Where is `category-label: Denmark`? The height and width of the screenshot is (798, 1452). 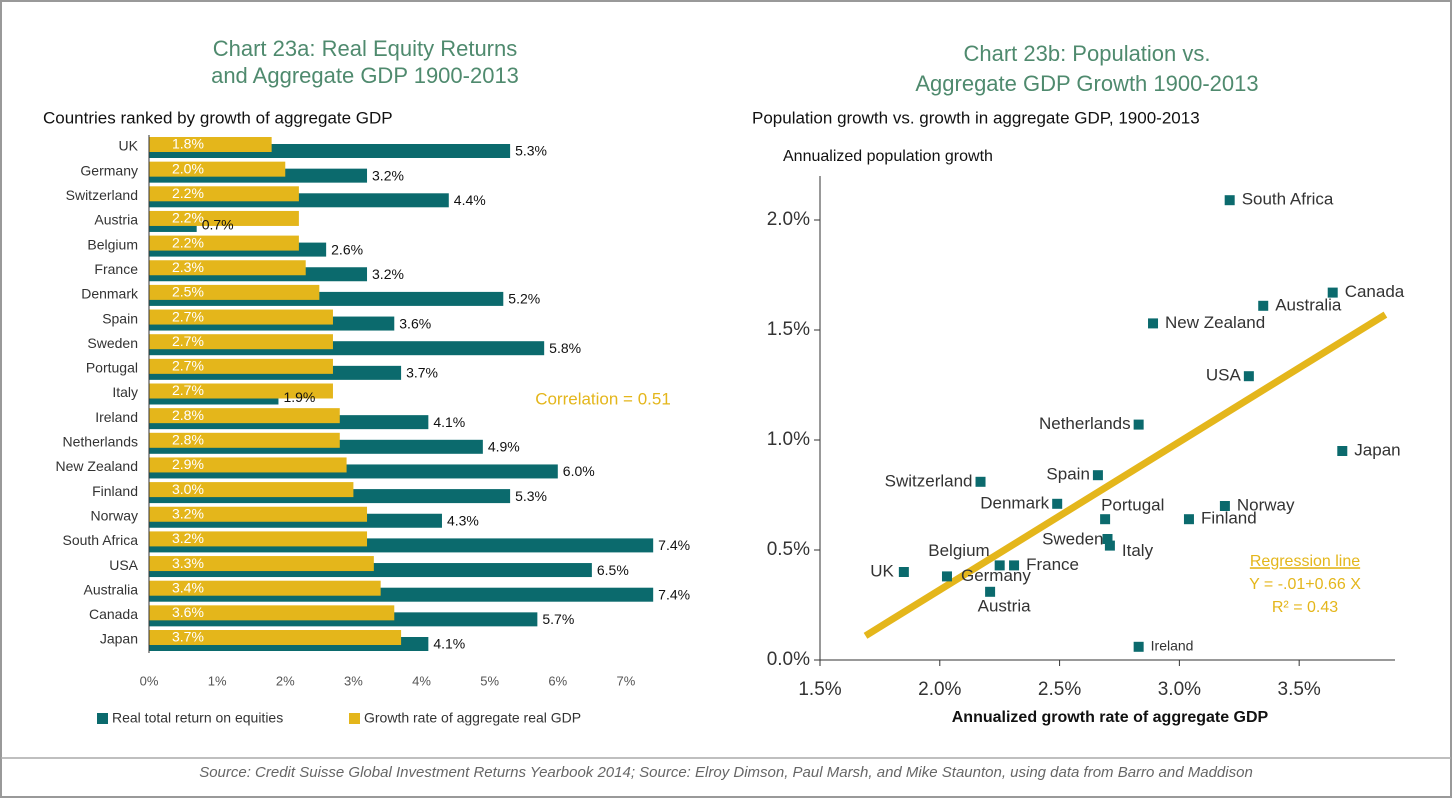 category-label: Denmark is located at coordinates (110, 294).